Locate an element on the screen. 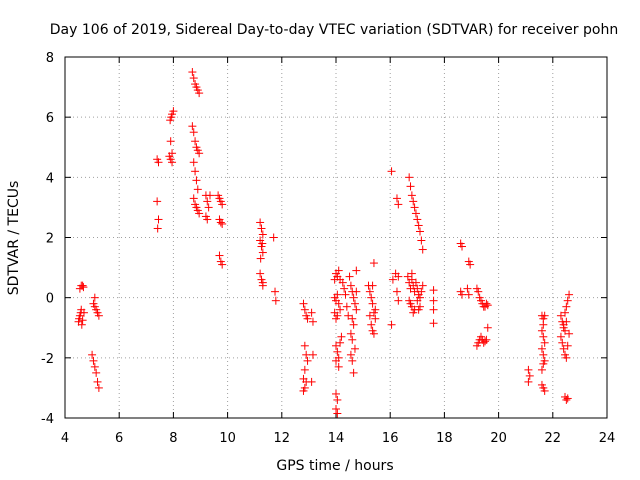 The image size is (640, 480). x-tick-label: 8 is located at coordinates (173, 438).